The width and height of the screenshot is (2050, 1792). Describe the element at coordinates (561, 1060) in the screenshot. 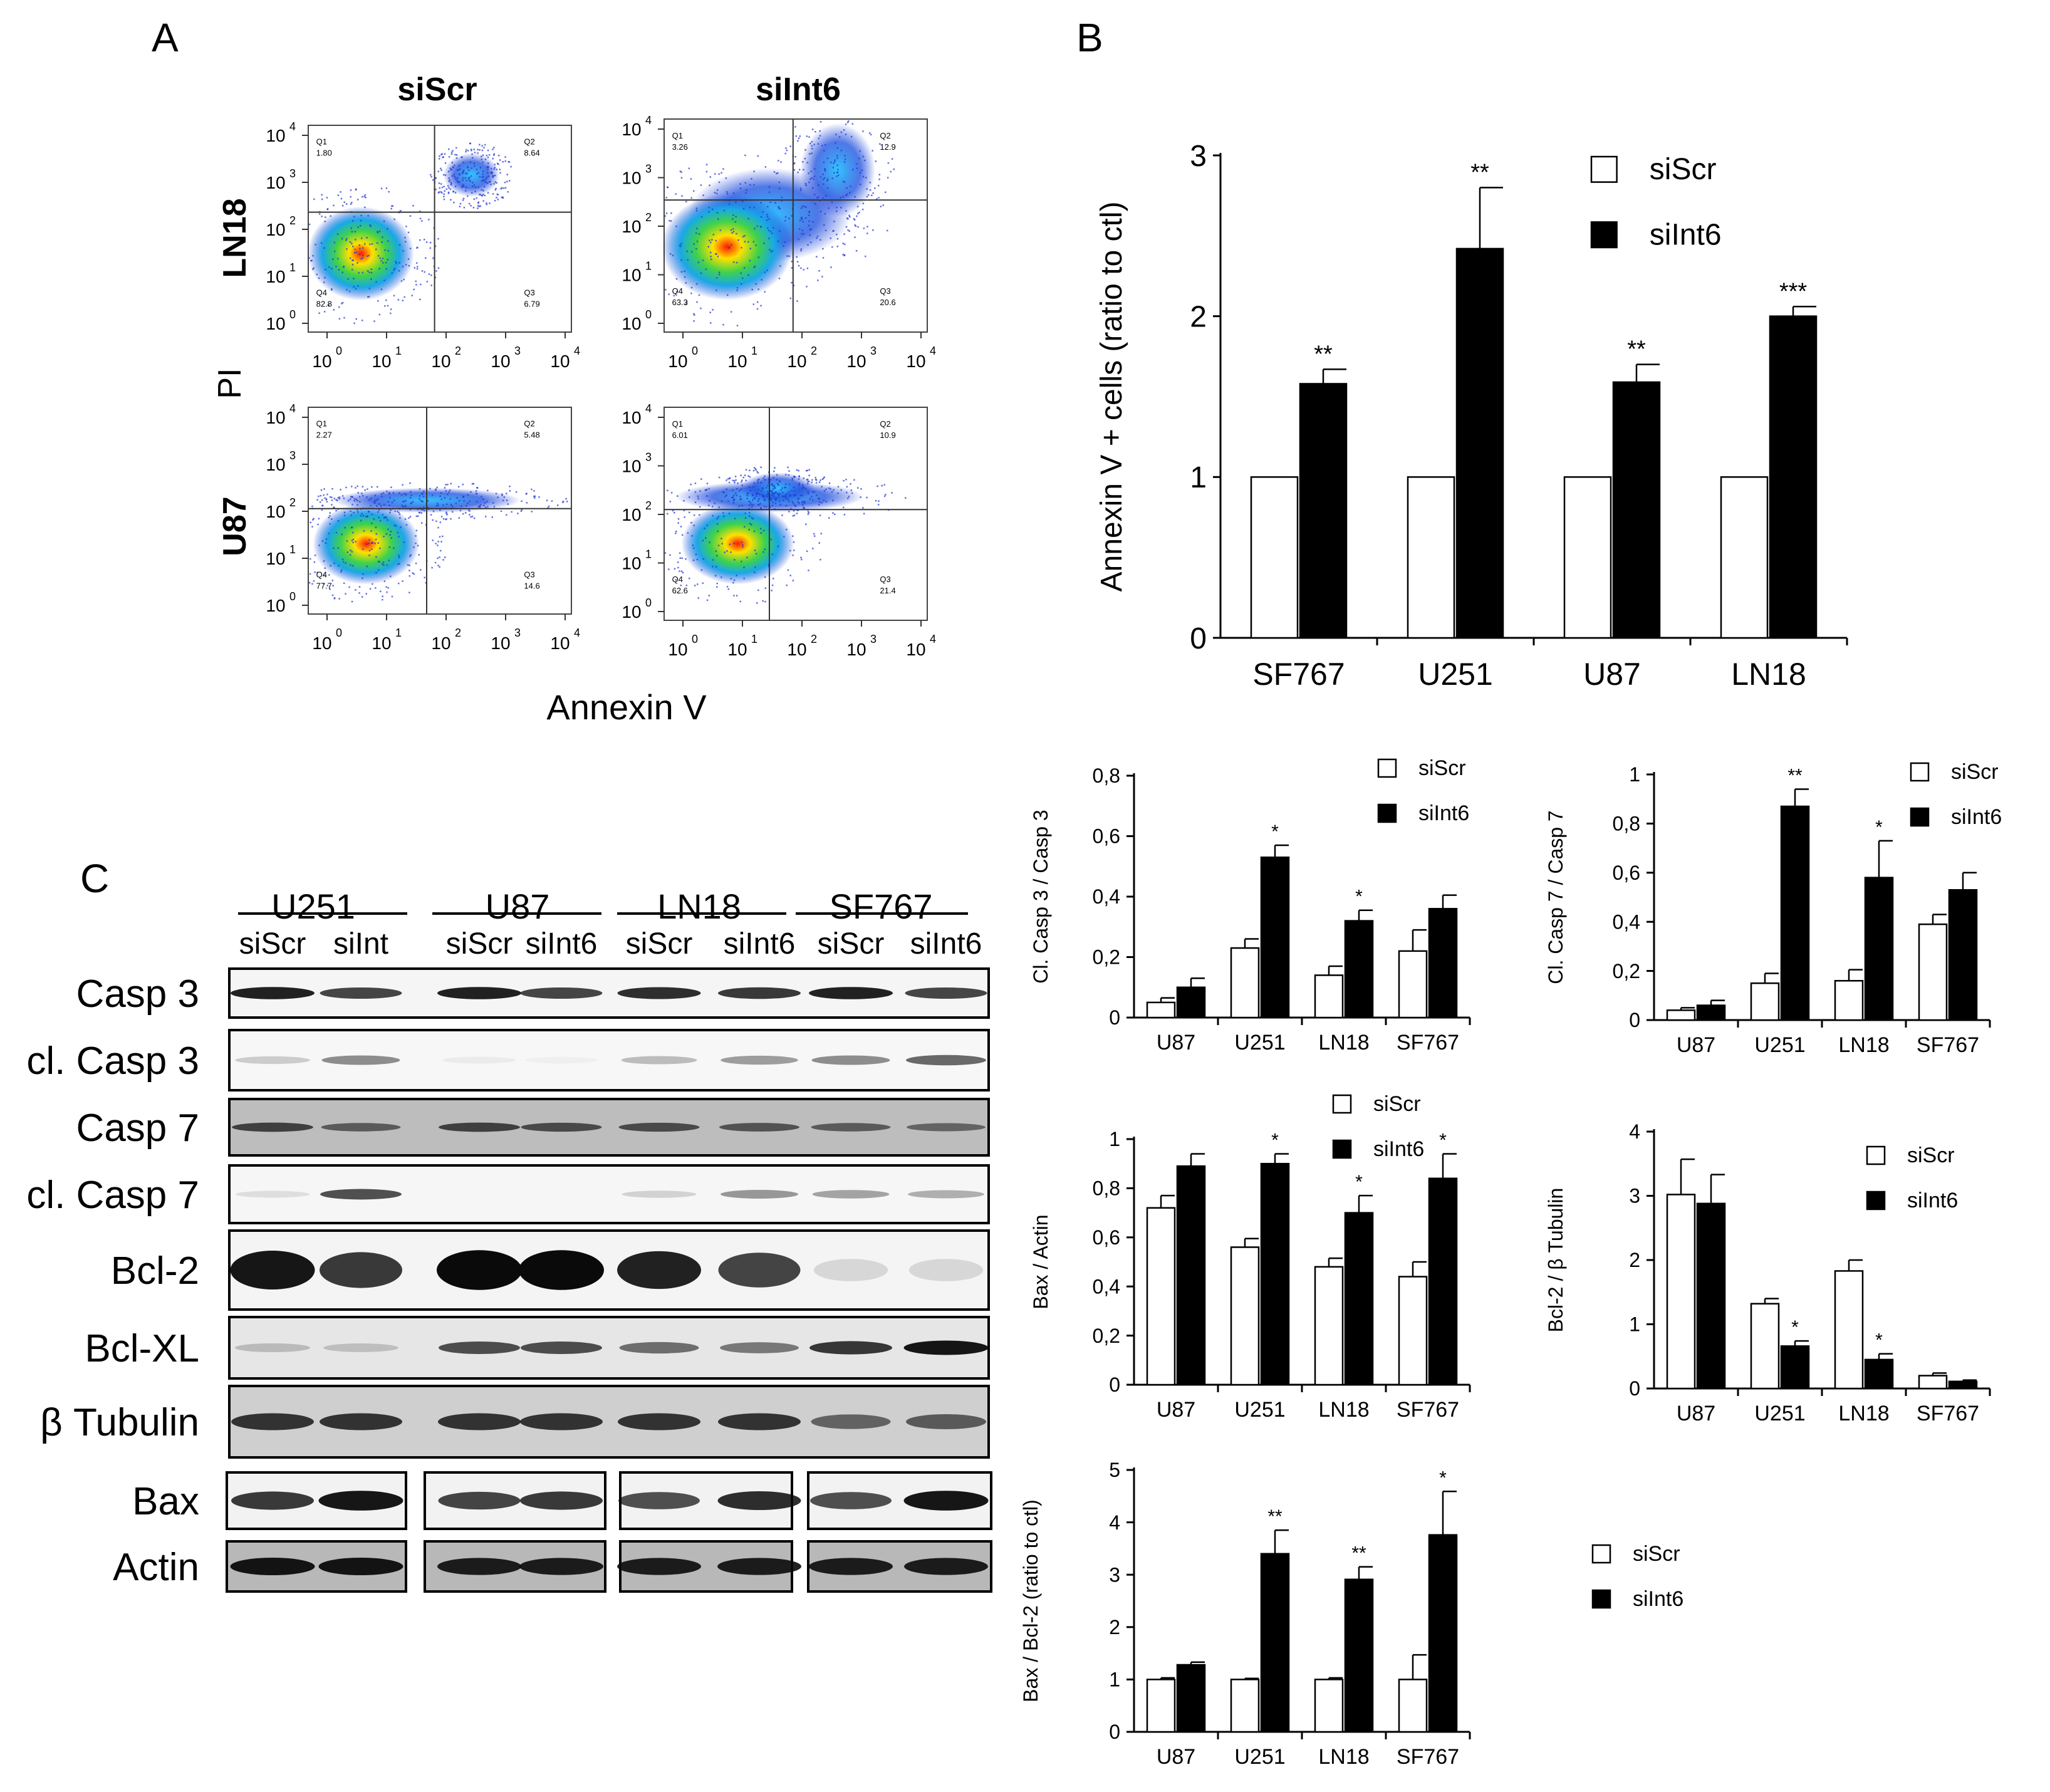

I see `blot-band` at that location.